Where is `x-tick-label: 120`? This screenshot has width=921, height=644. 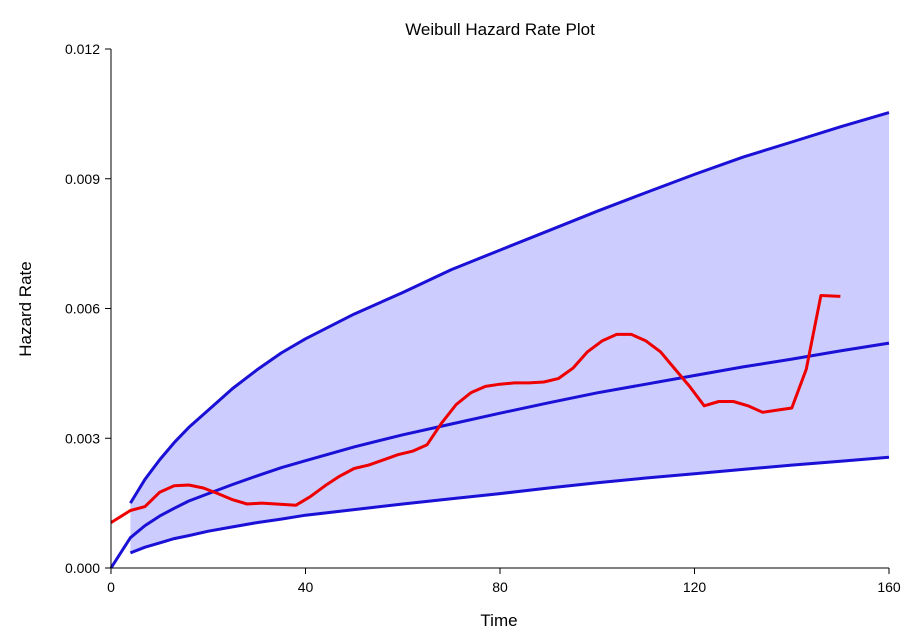
x-tick-label: 120 is located at coordinates (695, 587).